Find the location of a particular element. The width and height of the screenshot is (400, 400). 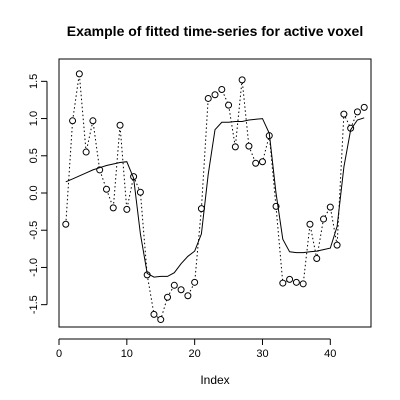

y-axis: -1.5 -1.0 -0.5 0.0 0.5 1.0 1.5 is located at coordinates (38, 194).